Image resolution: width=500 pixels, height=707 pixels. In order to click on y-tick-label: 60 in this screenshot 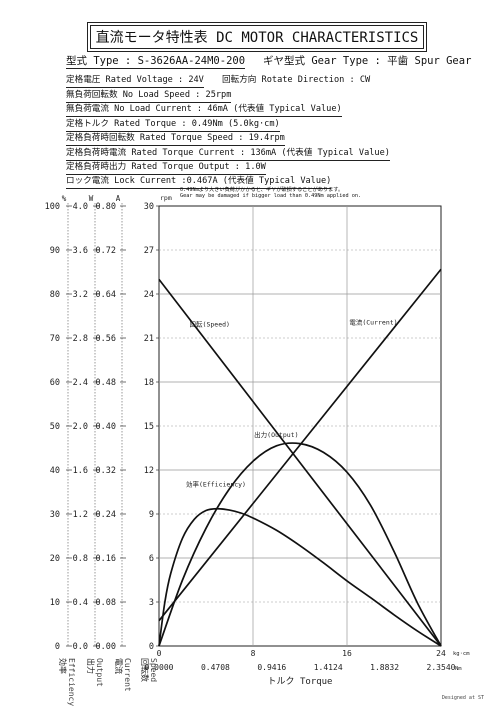, I will do `click(55, 383)`.